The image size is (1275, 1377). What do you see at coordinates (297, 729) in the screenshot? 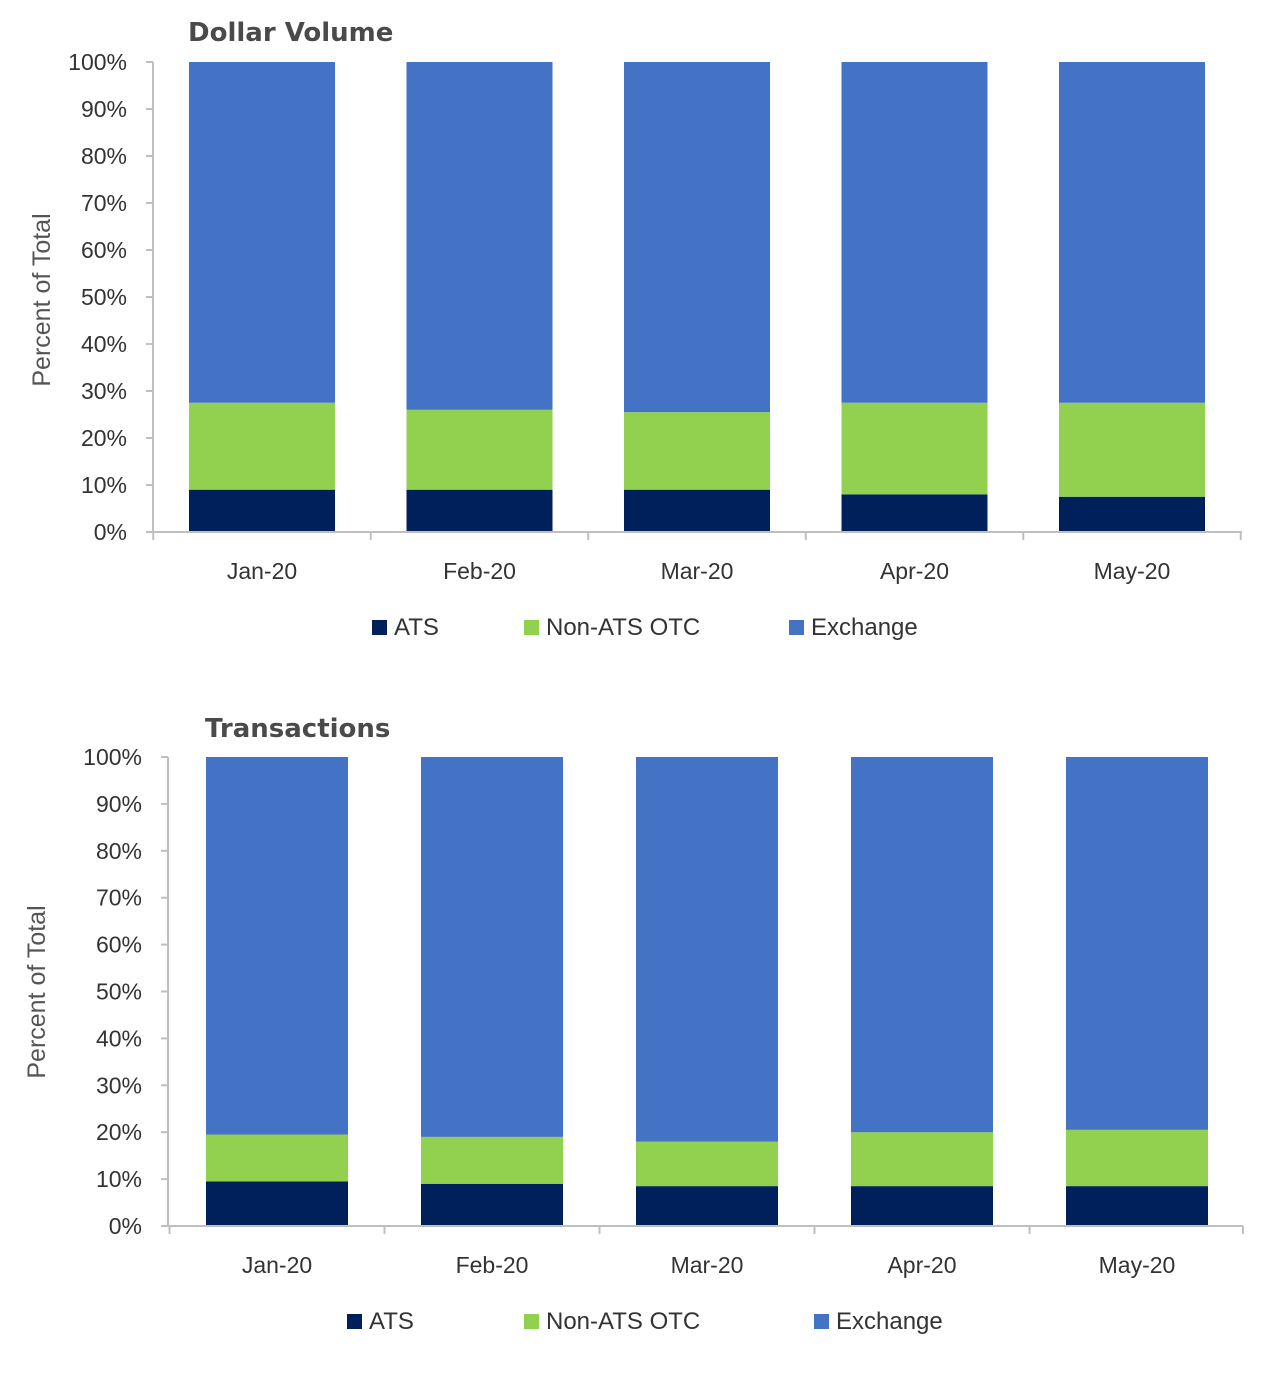
I see `chart-title: Transactions` at bounding box center [297, 729].